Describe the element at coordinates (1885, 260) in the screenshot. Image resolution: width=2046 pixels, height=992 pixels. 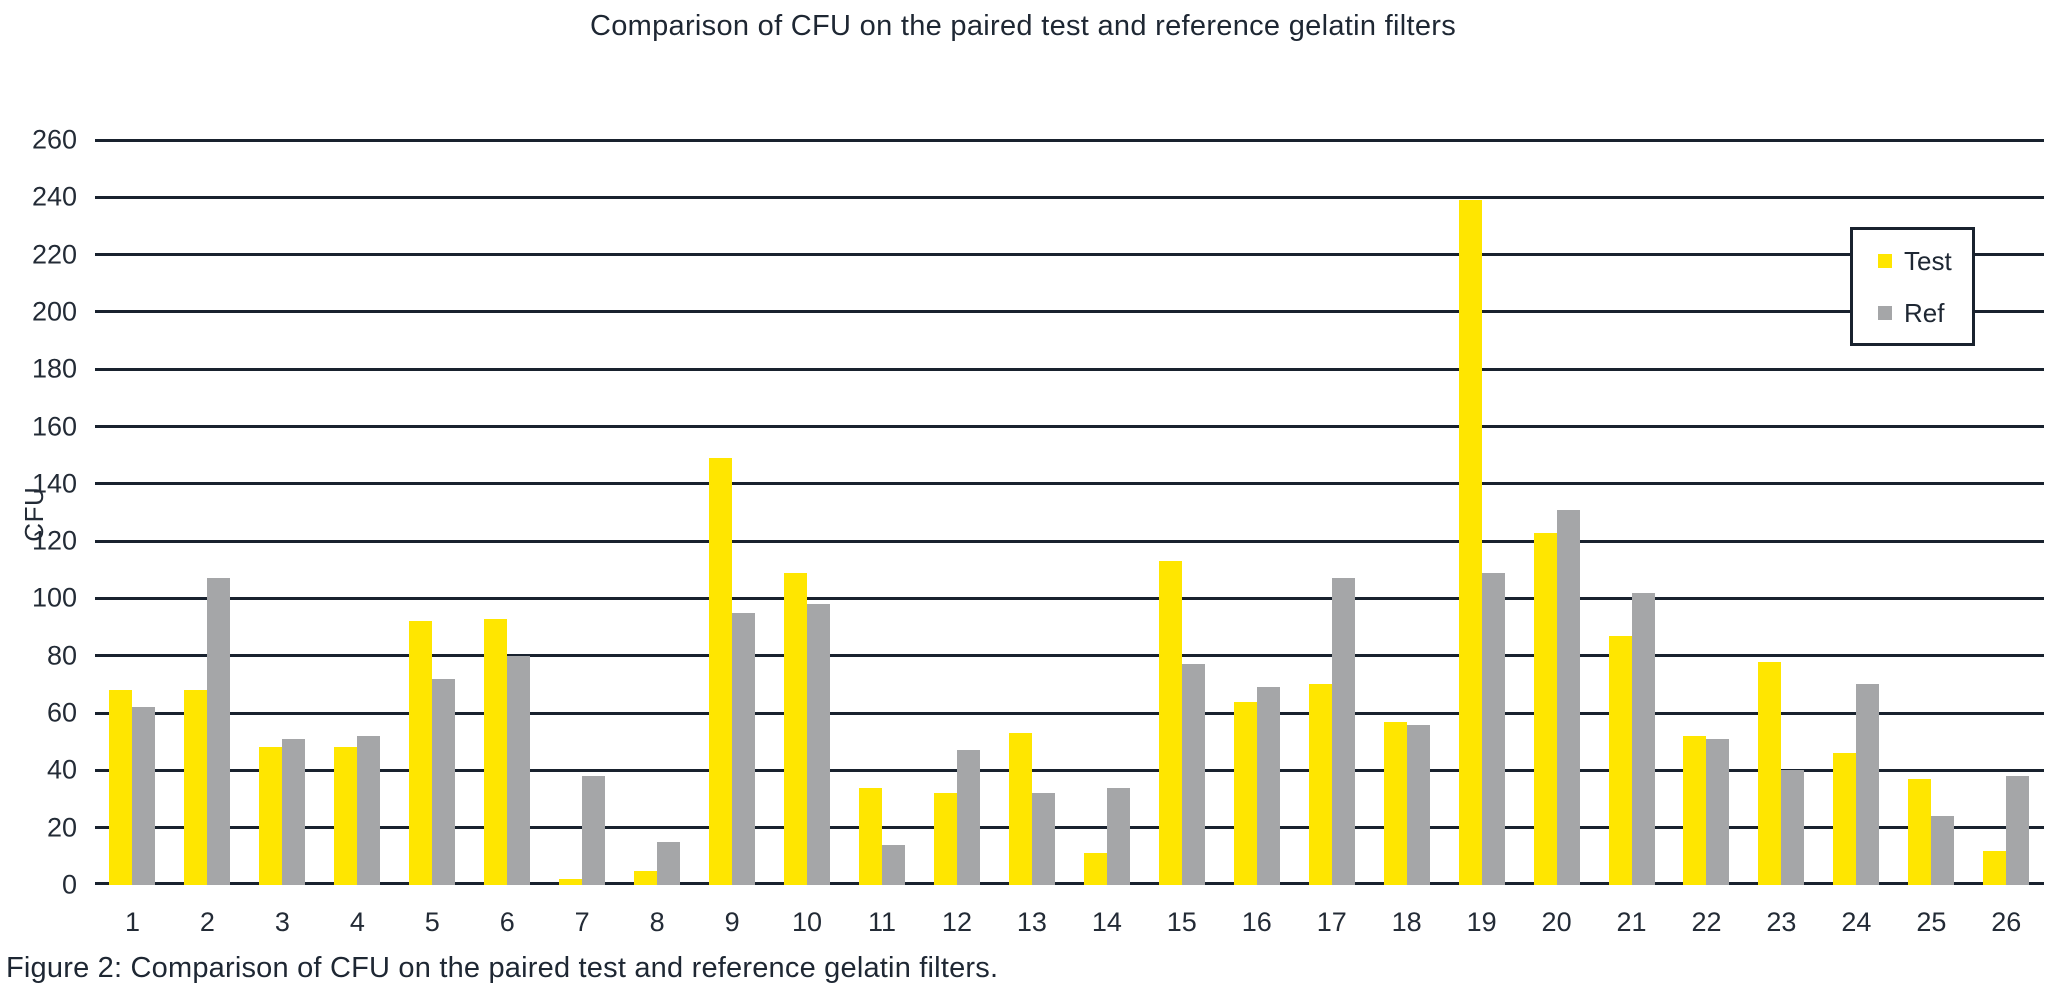
I see `legend-swatch-test` at that location.